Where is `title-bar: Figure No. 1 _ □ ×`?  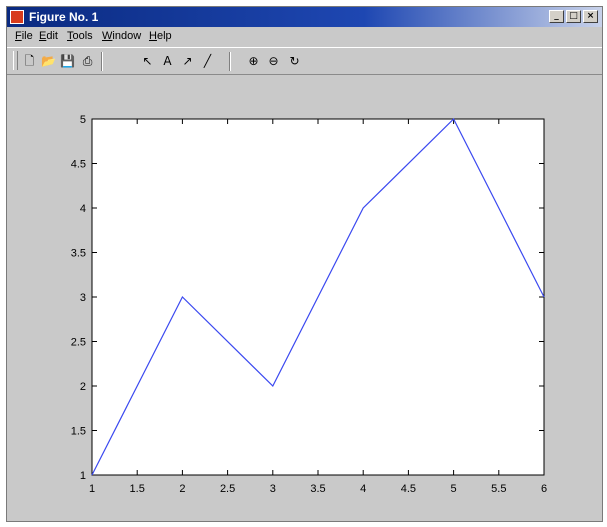
title-bar: Figure No. 1 _ □ × is located at coordinates (304, 17).